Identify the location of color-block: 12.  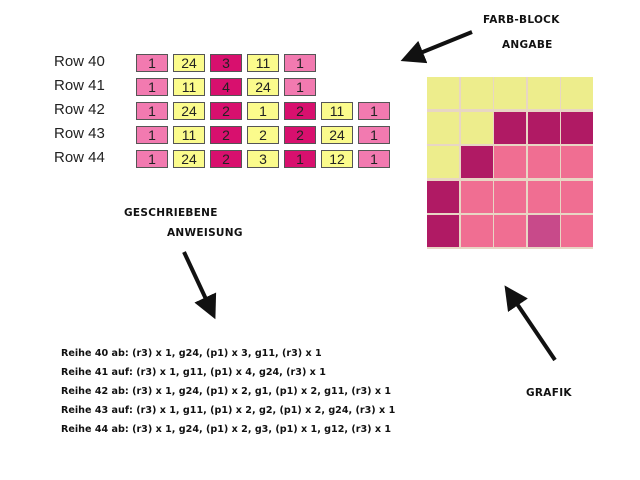
(337, 159).